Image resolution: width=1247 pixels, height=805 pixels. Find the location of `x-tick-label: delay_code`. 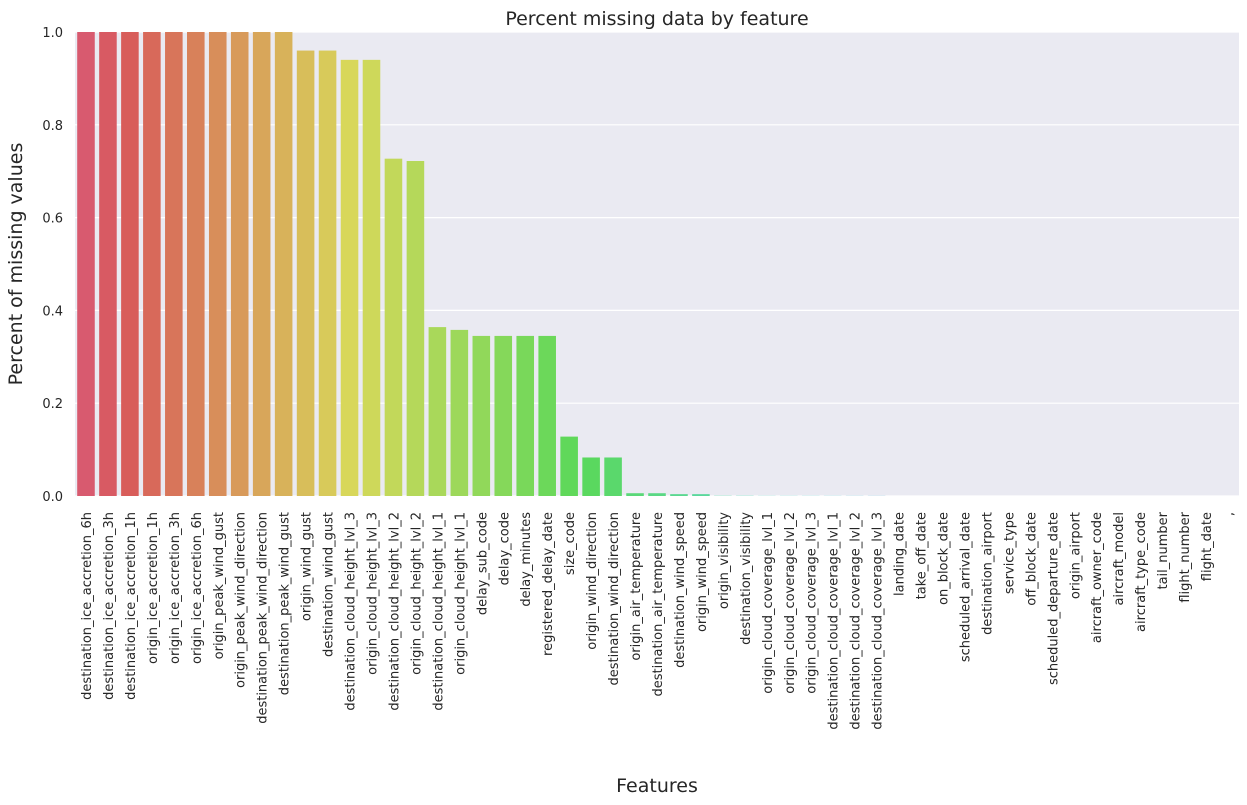

x-tick-label: delay_code is located at coordinates (504, 548).